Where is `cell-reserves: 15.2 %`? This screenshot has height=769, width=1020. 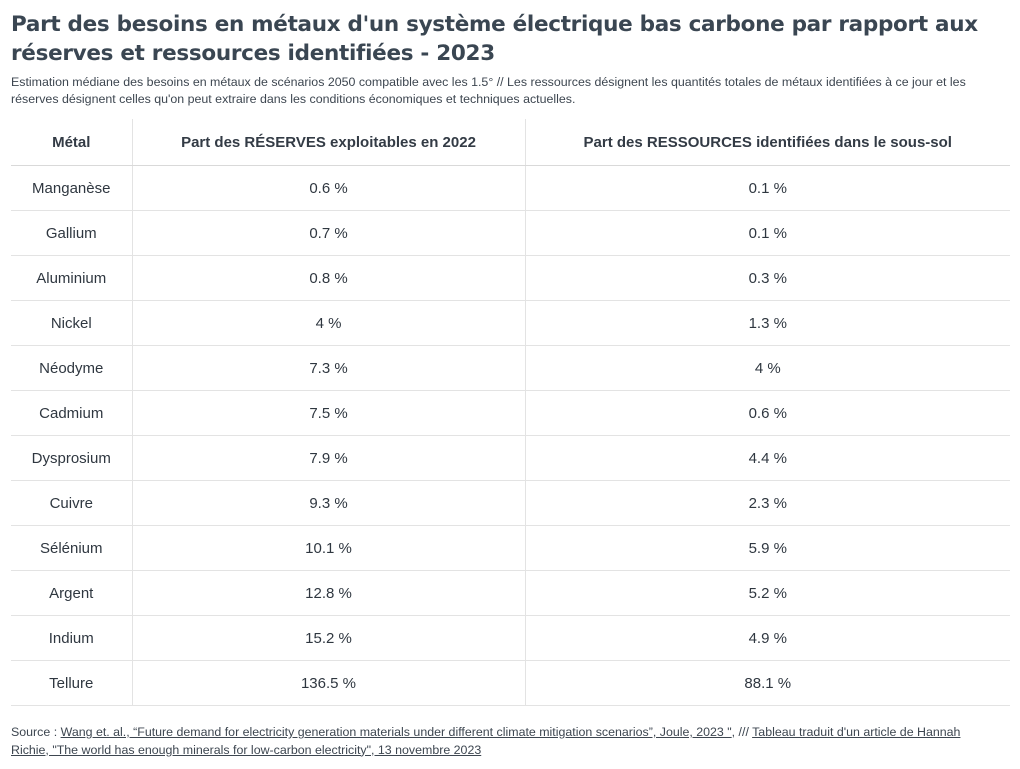 cell-reserves: 15.2 % is located at coordinates (329, 638).